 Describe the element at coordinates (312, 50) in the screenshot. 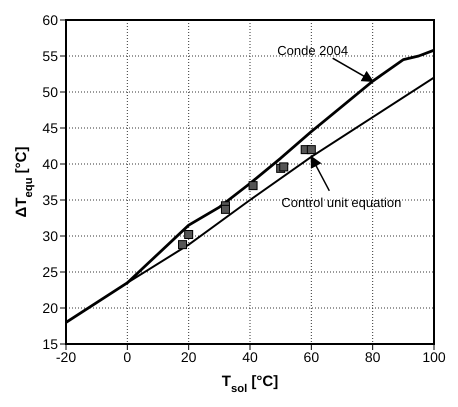

I see `text: Conde 2004` at that location.